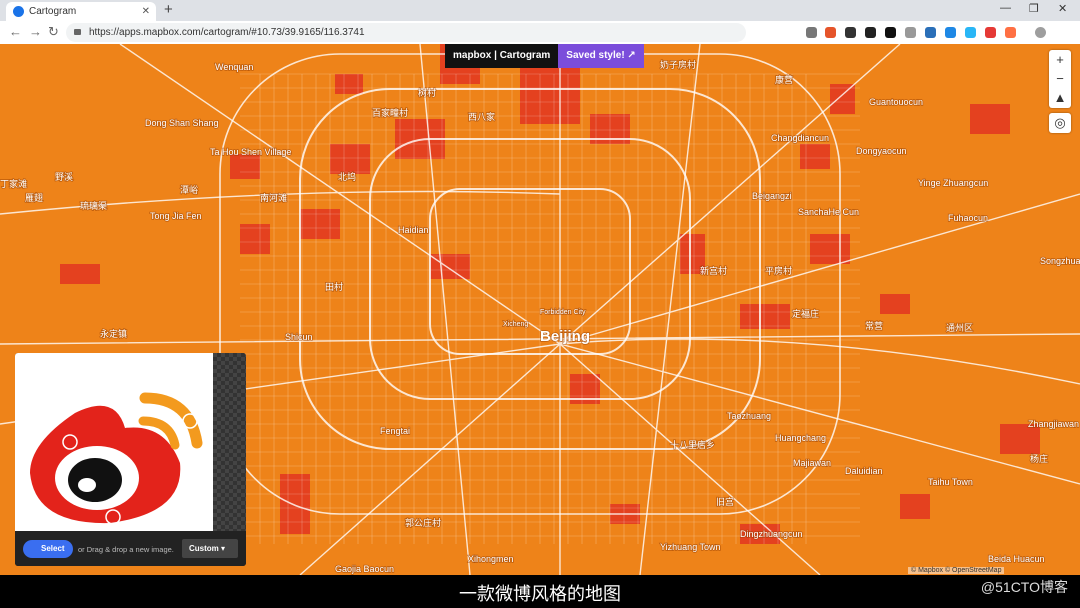 This screenshot has height=608, width=1080. I want to click on drop-hint: or Drag & drop a new image., so click(126, 549).